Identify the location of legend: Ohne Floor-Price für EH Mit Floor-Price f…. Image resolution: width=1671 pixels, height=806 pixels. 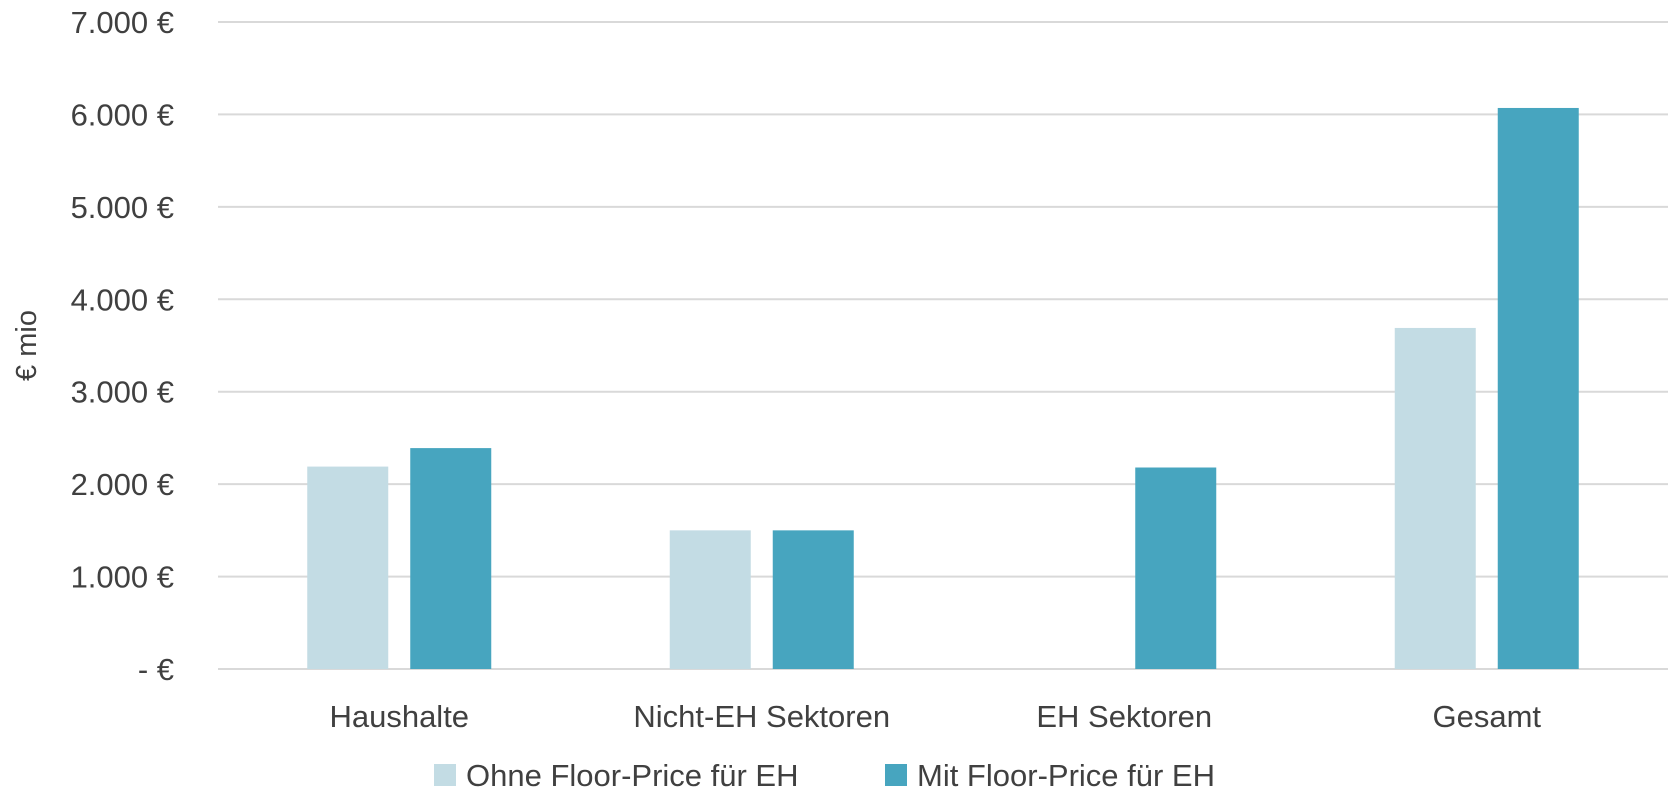
(824, 775).